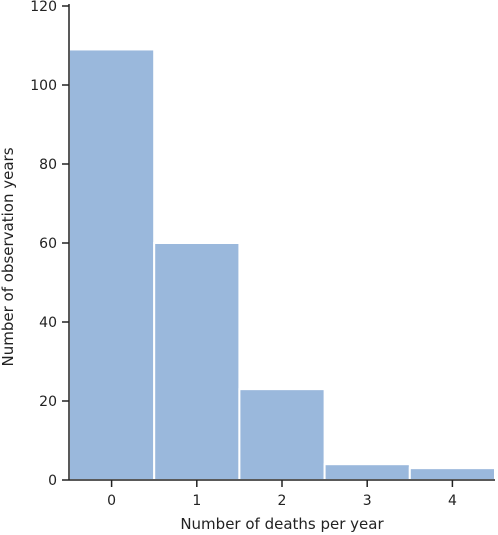 Image resolution: width=498 pixels, height=535 pixels. Describe the element at coordinates (8, 256) in the screenshot. I see `y-axis-title: Number of observation years` at that location.